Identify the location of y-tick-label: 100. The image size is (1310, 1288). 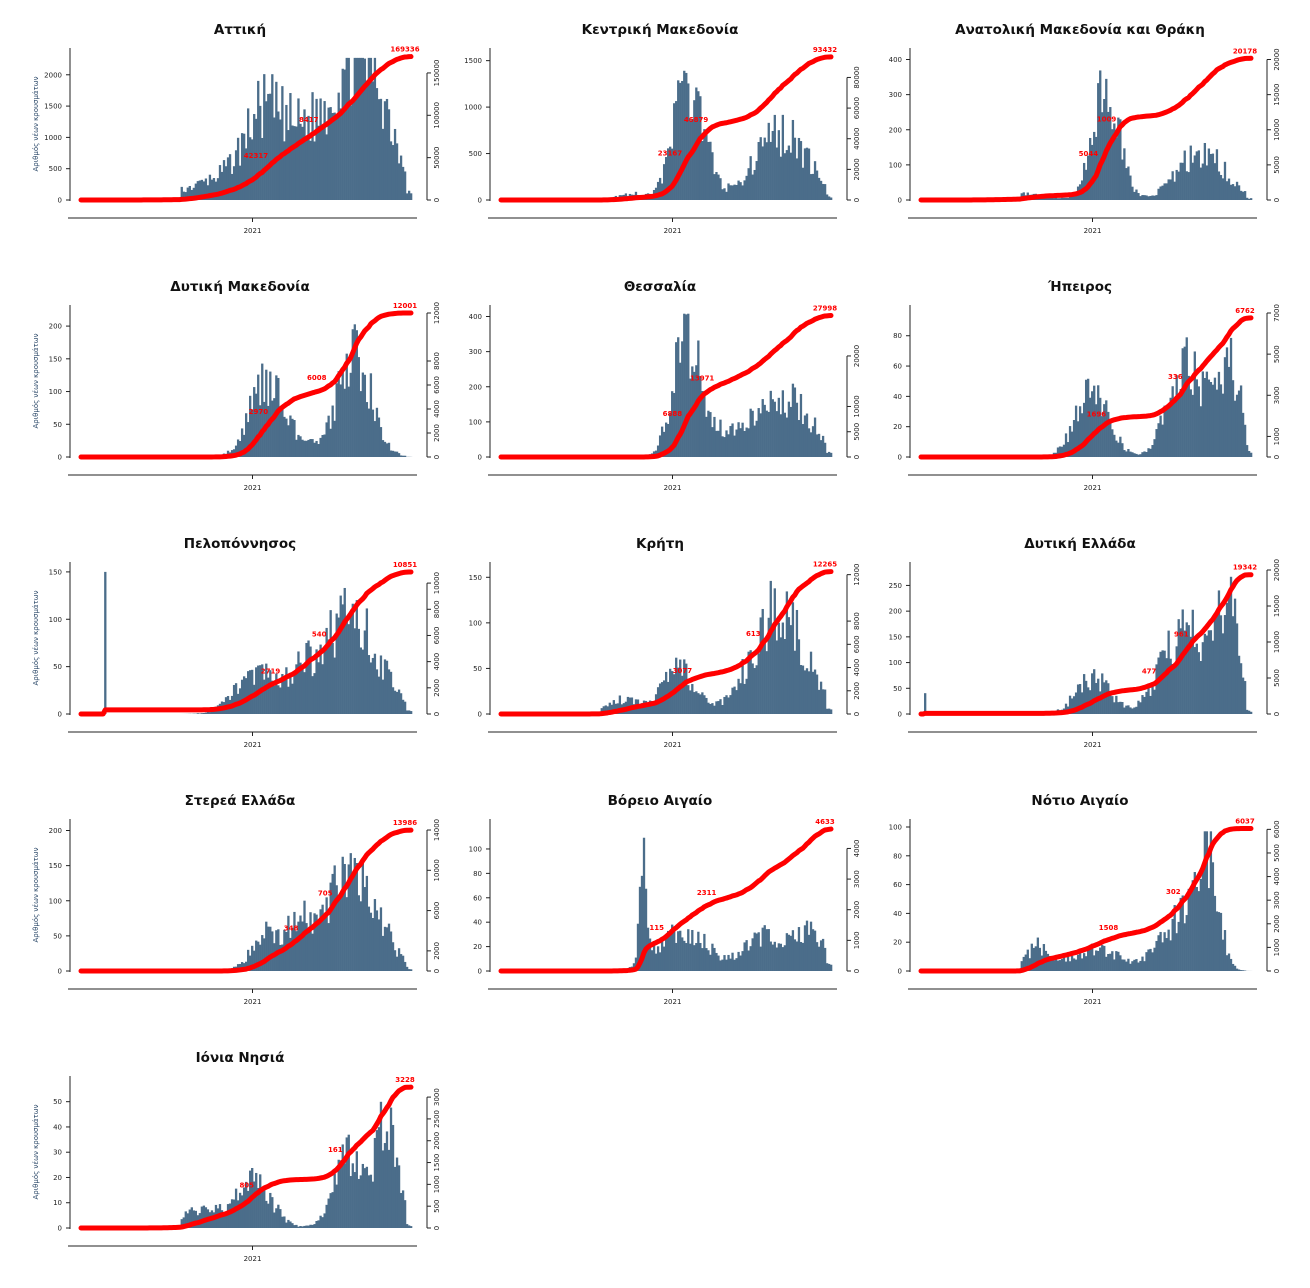
(895, 165).